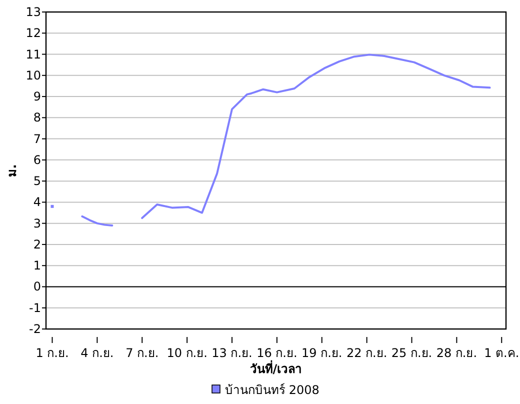 This screenshot has height=404, width=520. I want to click on x-tick-label: 19 ก.ย., so click(322, 353).